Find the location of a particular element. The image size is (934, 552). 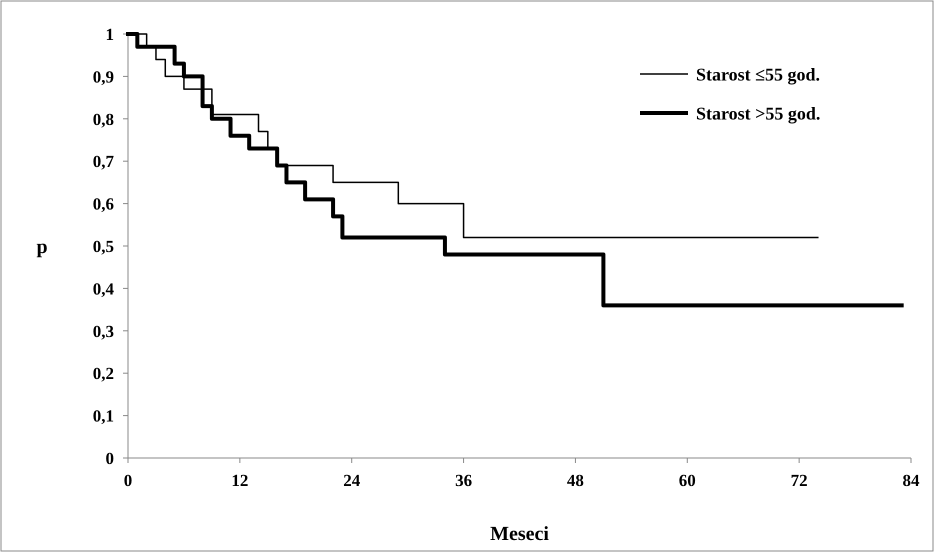

y-tick-label: 0,6 is located at coordinates (103, 204).